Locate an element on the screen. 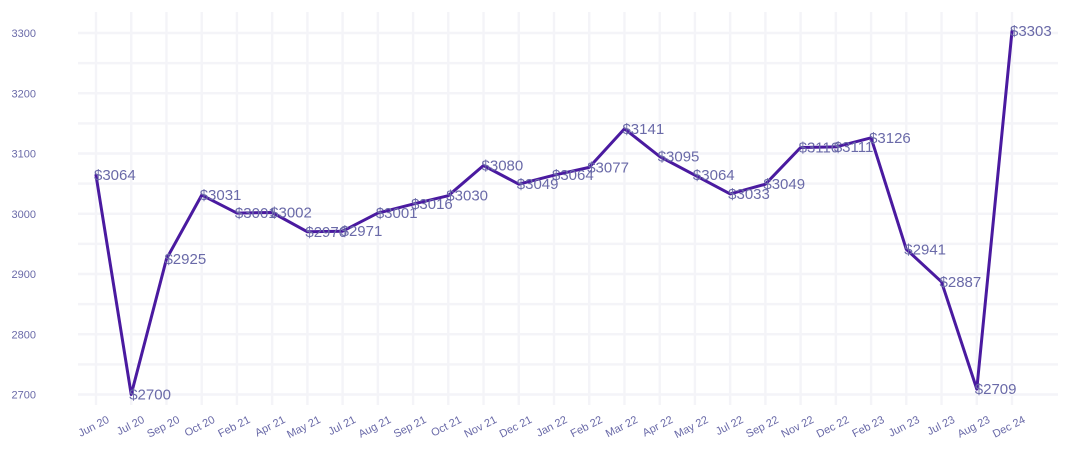 The image size is (1070, 465). y-tick-label: 3000 is located at coordinates (24, 215).